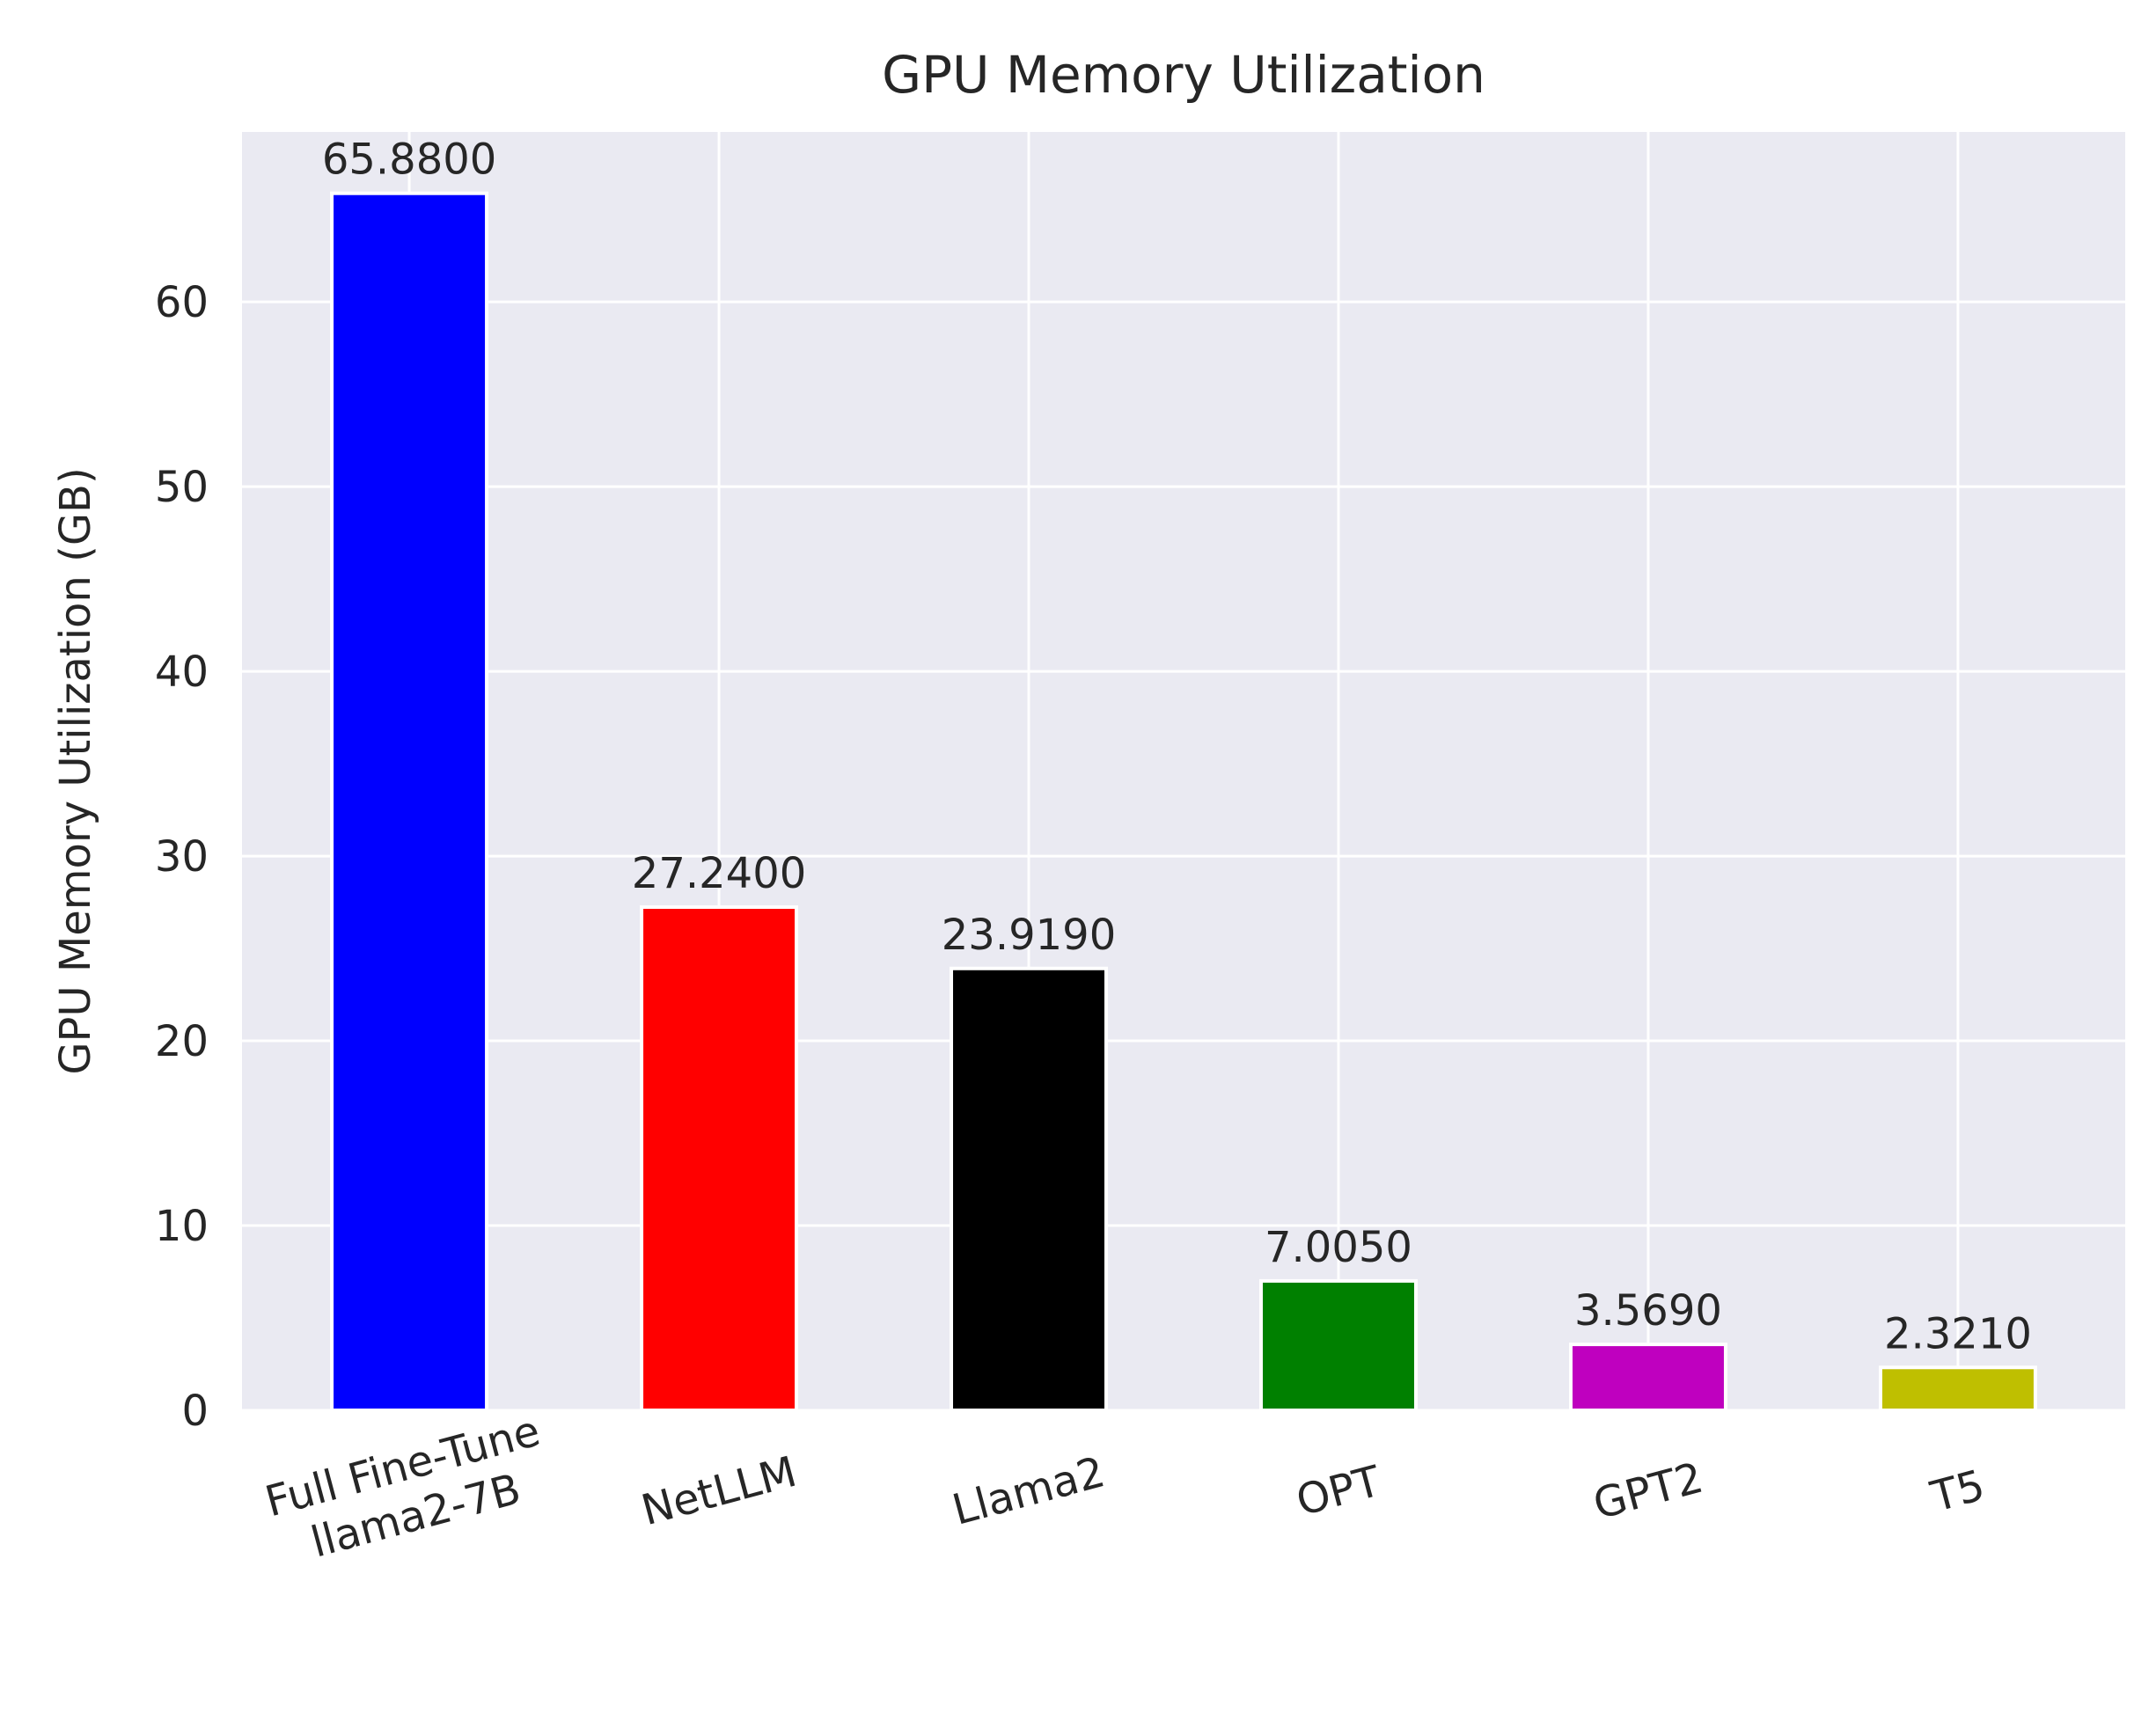  I want to click on bar-value-label: 2.3210, so click(1958, 1333).